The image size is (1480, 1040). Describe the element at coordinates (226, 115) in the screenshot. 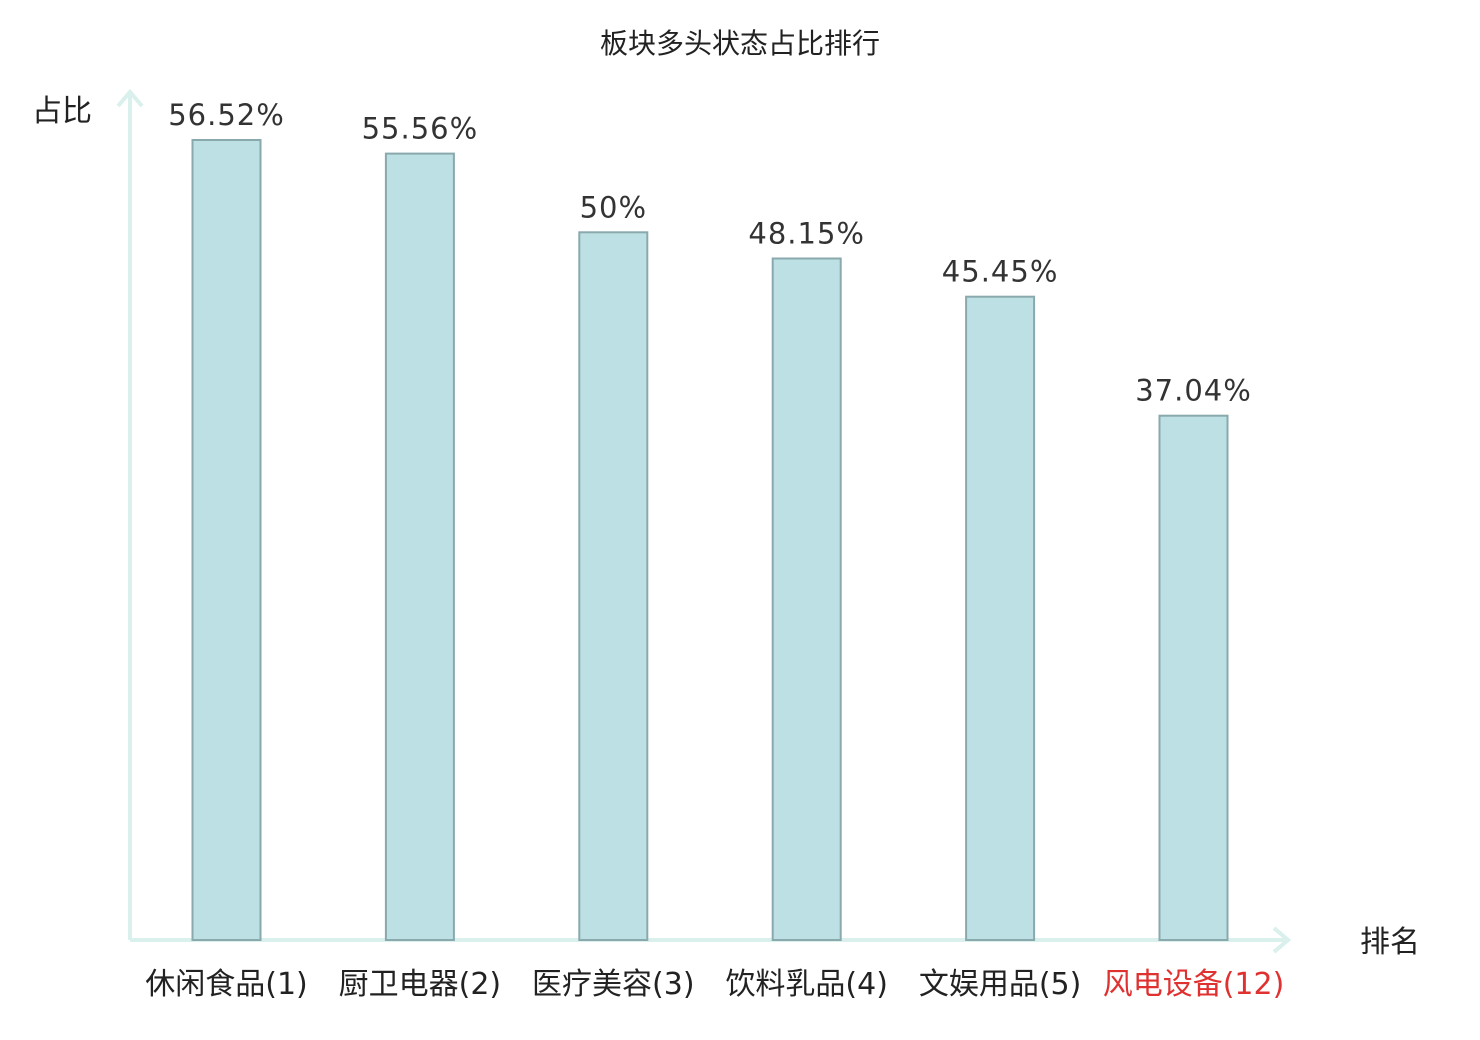

I see `bar-value-label: 56.52%` at that location.